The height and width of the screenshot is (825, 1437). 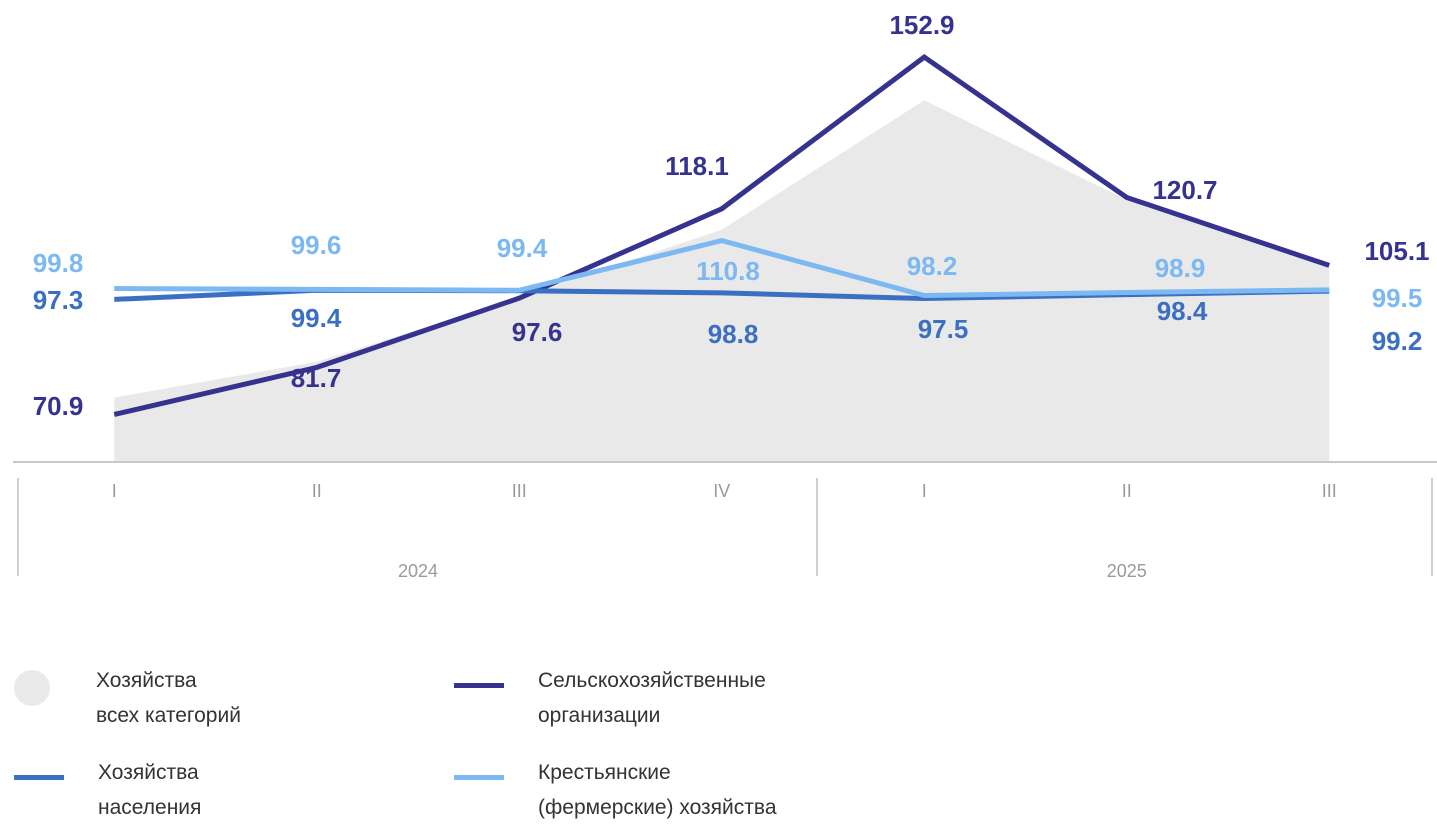 What do you see at coordinates (537, 332) in the screenshot?
I see `data-label: 97.6` at bounding box center [537, 332].